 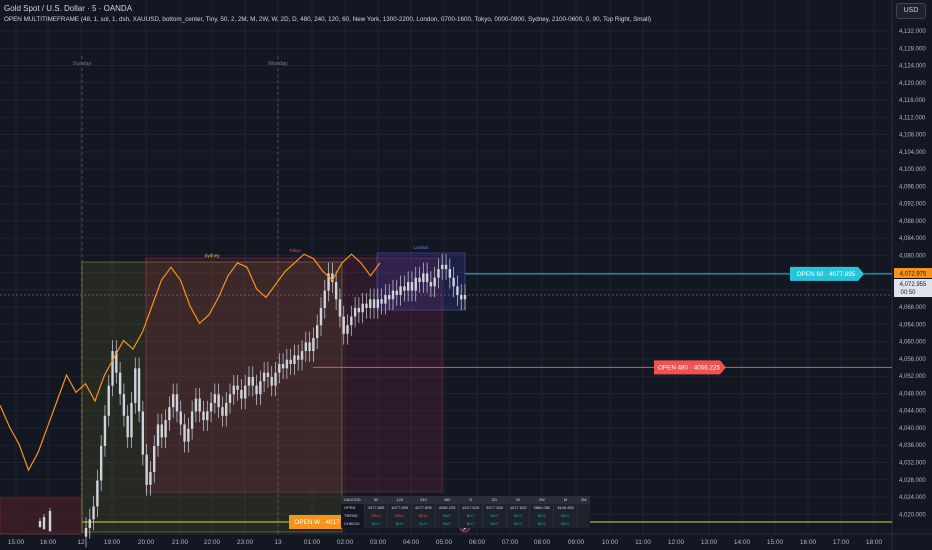 What do you see at coordinates (913, 285) in the screenshot?
I see `close-price-text: 4,072.955` at bounding box center [913, 285].